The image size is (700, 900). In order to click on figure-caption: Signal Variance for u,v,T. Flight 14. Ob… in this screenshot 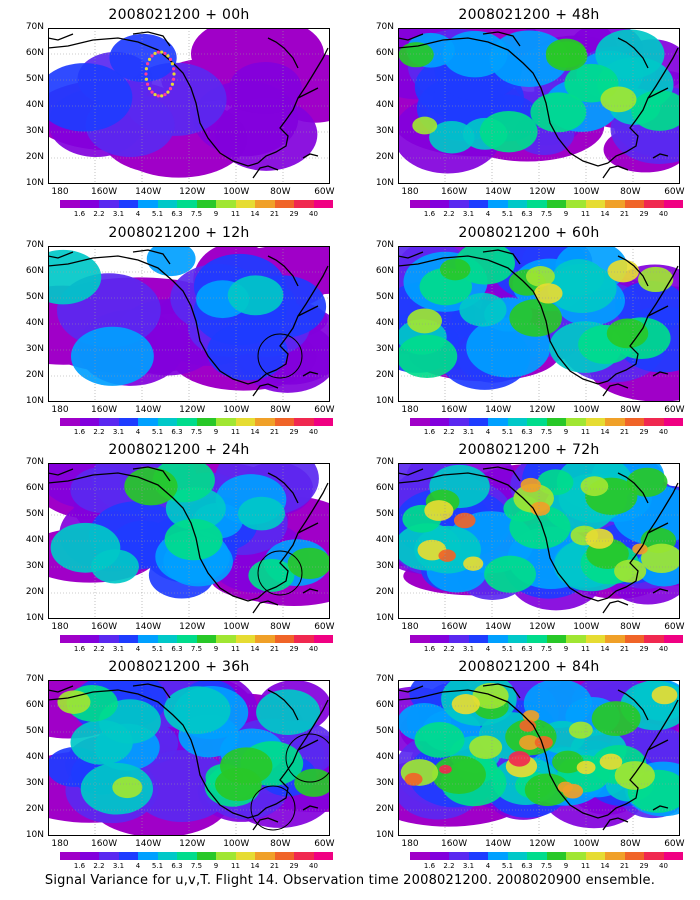, I will do `click(350, 880)`.